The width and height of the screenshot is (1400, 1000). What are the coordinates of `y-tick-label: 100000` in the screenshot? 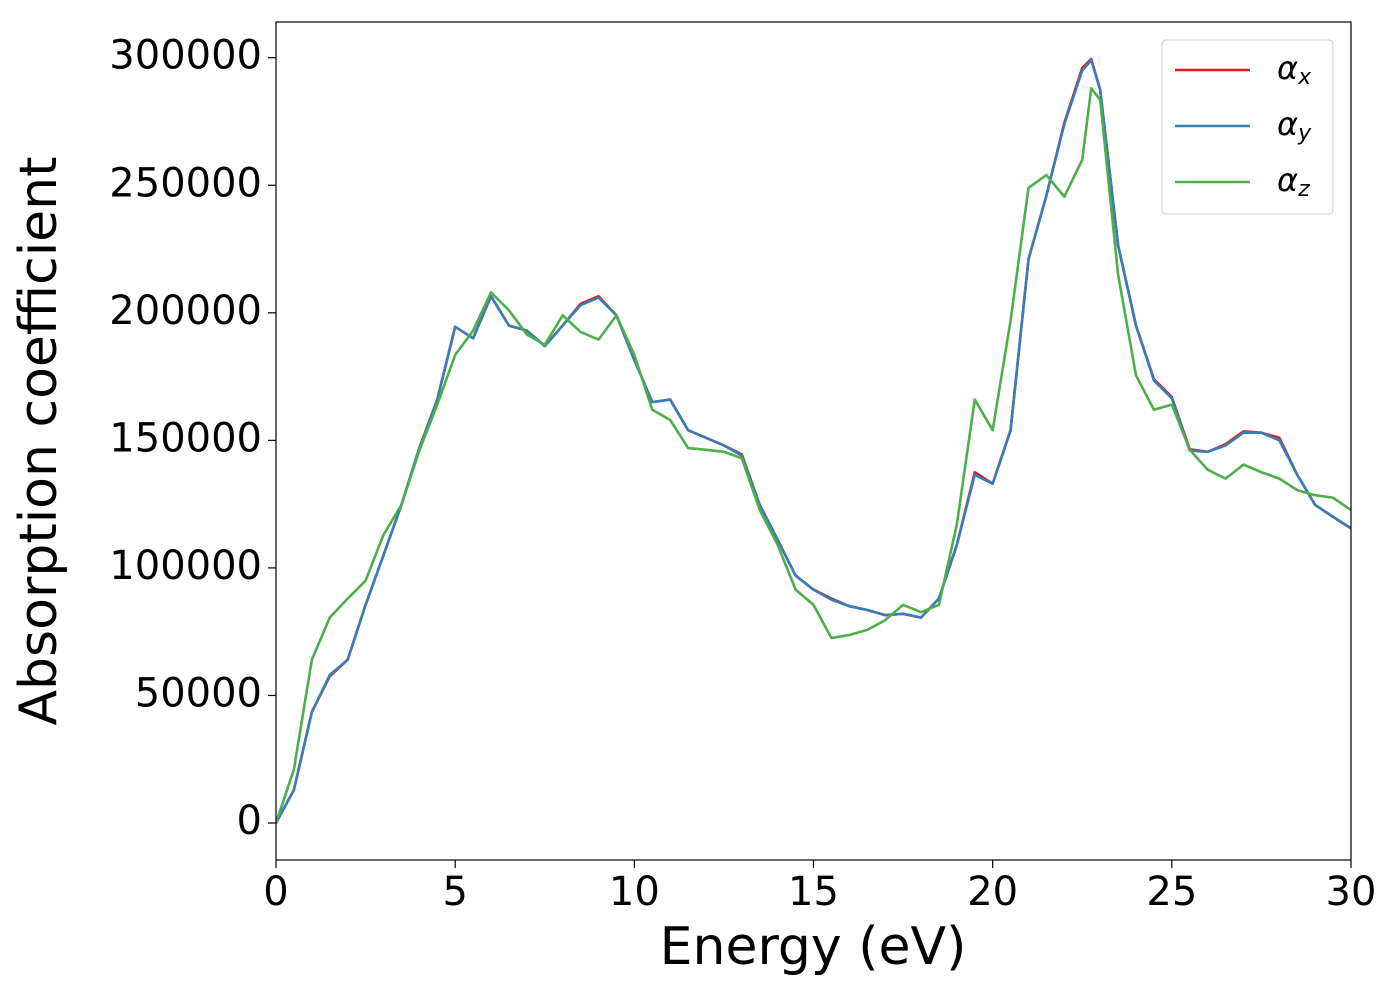 It's located at (185, 566).